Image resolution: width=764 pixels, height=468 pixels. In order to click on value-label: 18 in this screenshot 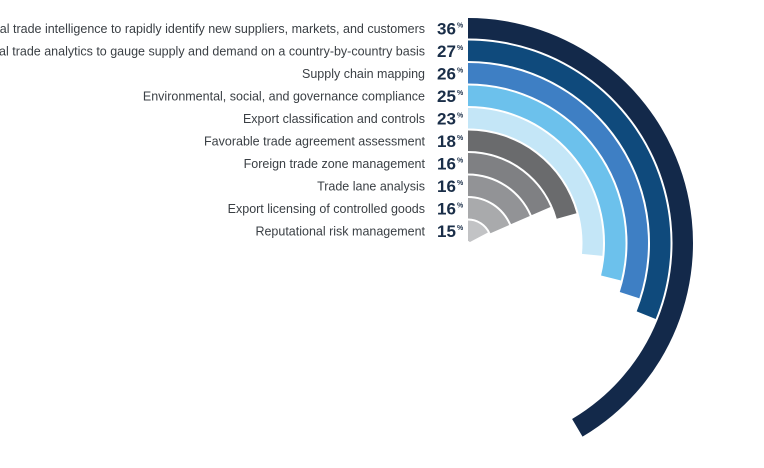, I will do `click(446, 141)`.